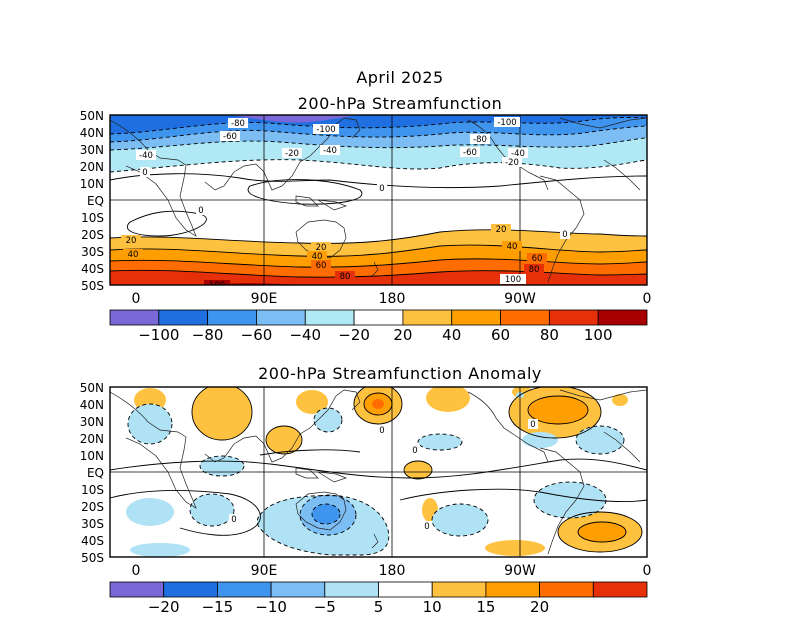 Image resolution: width=800 pixels, height=618 pixels. Describe the element at coordinates (218, 607) in the screenshot. I see `colorbar-tick-label: −15` at that location.